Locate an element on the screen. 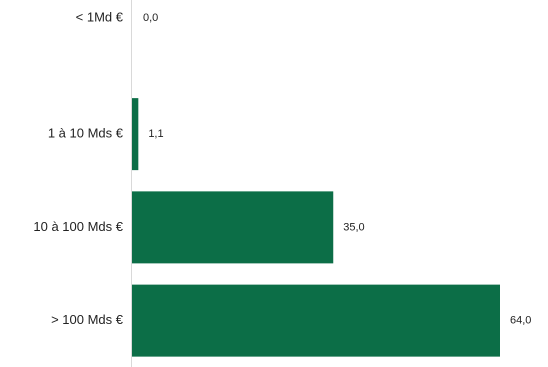 The width and height of the screenshot is (548, 367). category-label: < 1Md € is located at coordinates (100, 16).